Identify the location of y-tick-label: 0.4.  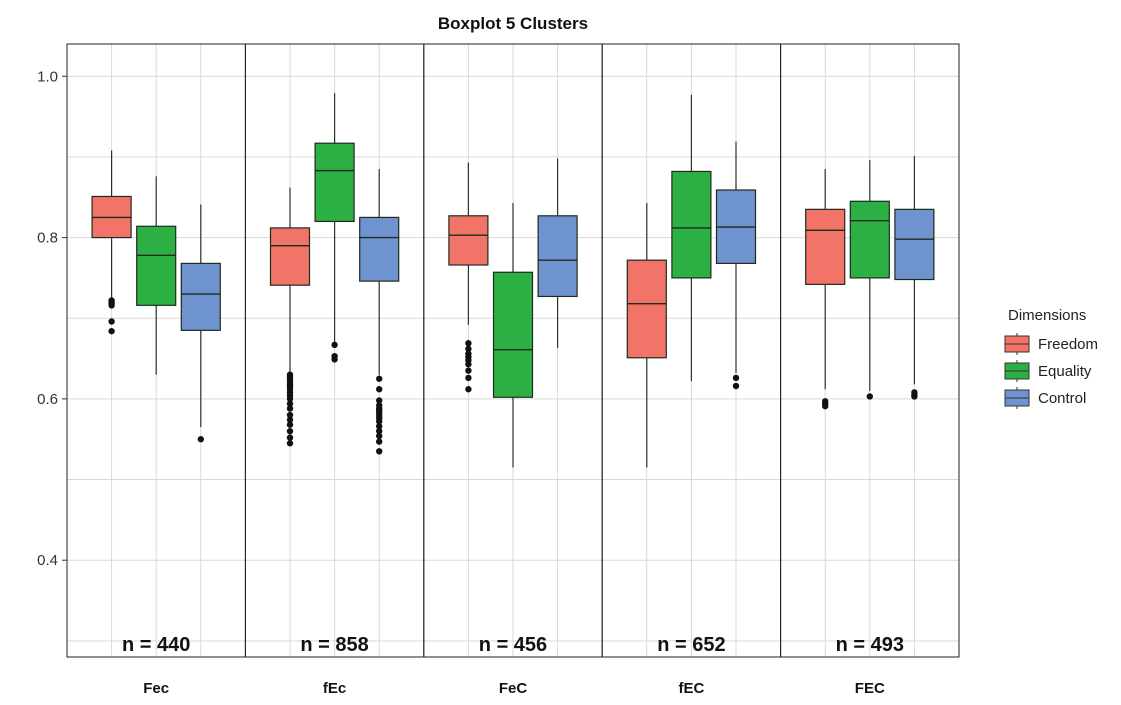
(47, 560).